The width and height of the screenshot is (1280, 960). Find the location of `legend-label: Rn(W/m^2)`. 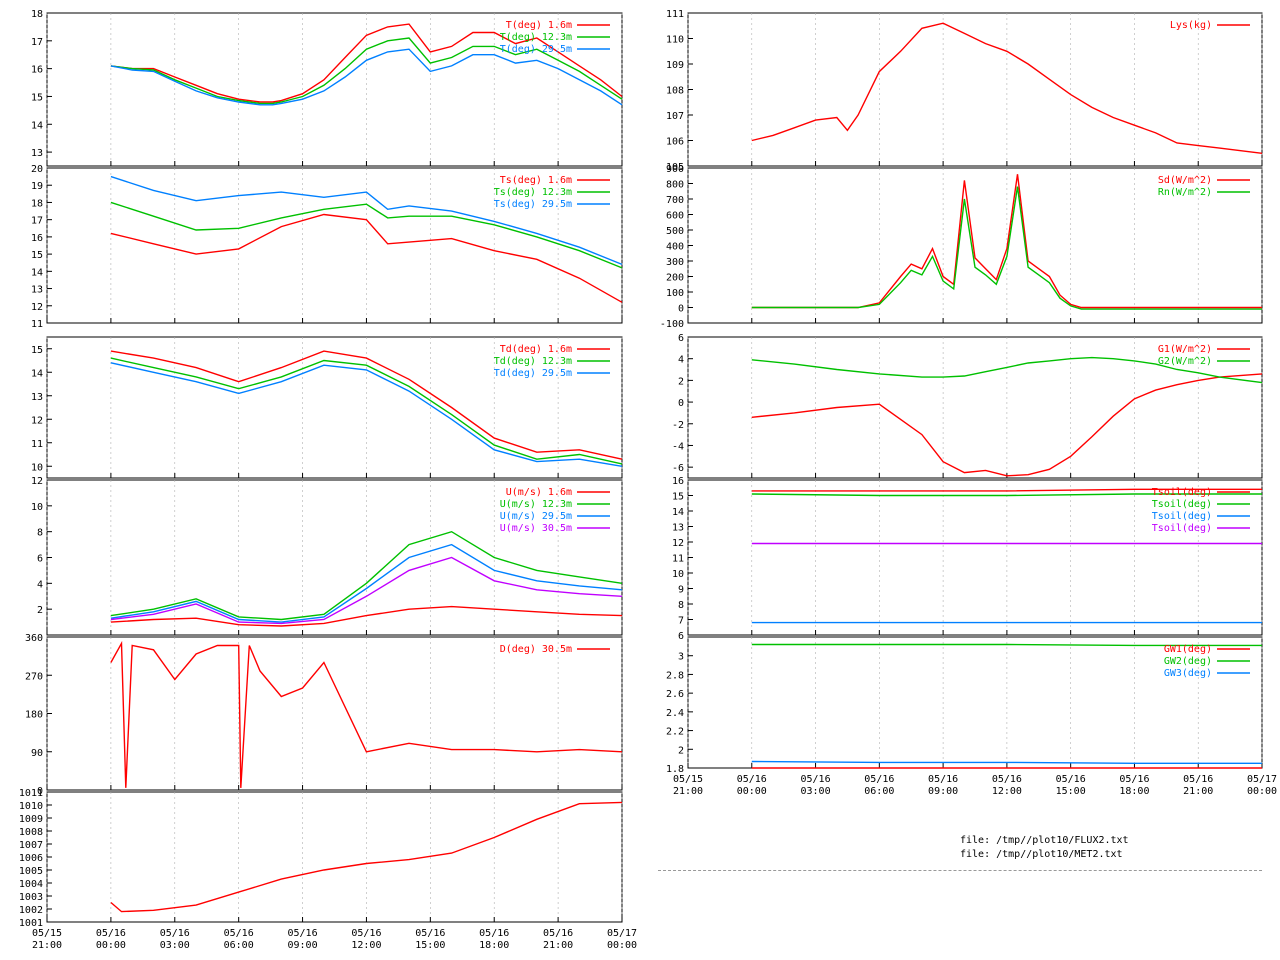

legend-label: Rn(W/m^2) is located at coordinates (1185, 192).